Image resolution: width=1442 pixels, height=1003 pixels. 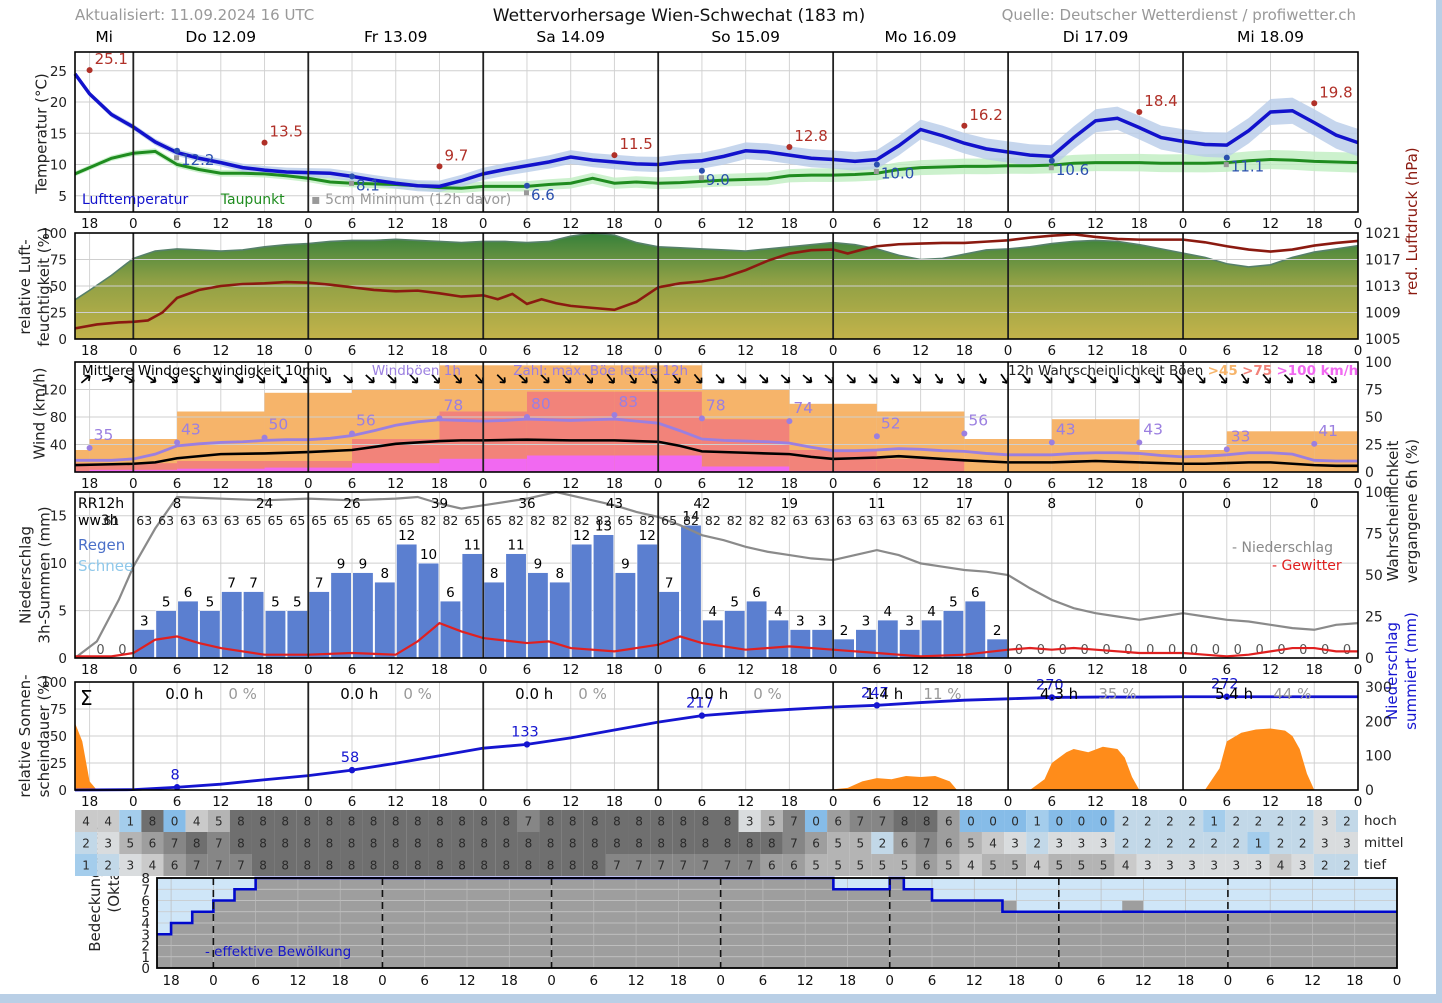 What do you see at coordinates (716, 405) in the screenshot?
I see `svg-text: 78` at bounding box center [716, 405].